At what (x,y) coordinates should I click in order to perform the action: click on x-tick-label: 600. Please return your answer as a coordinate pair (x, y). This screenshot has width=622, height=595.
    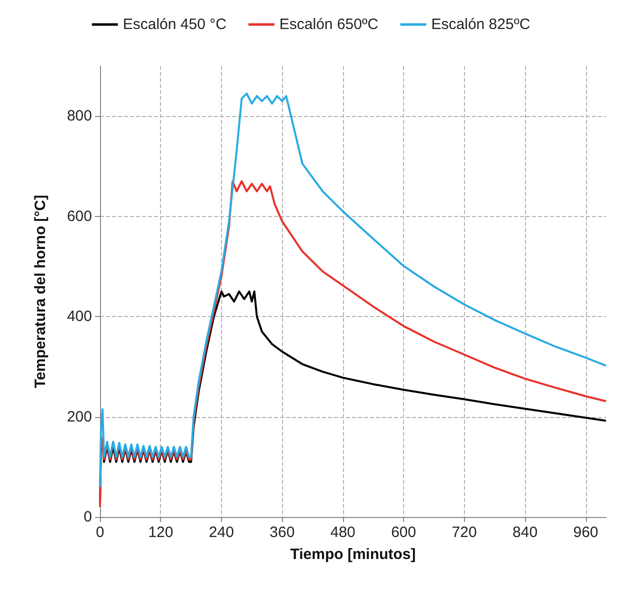
    Looking at the image, I should click on (403, 532).